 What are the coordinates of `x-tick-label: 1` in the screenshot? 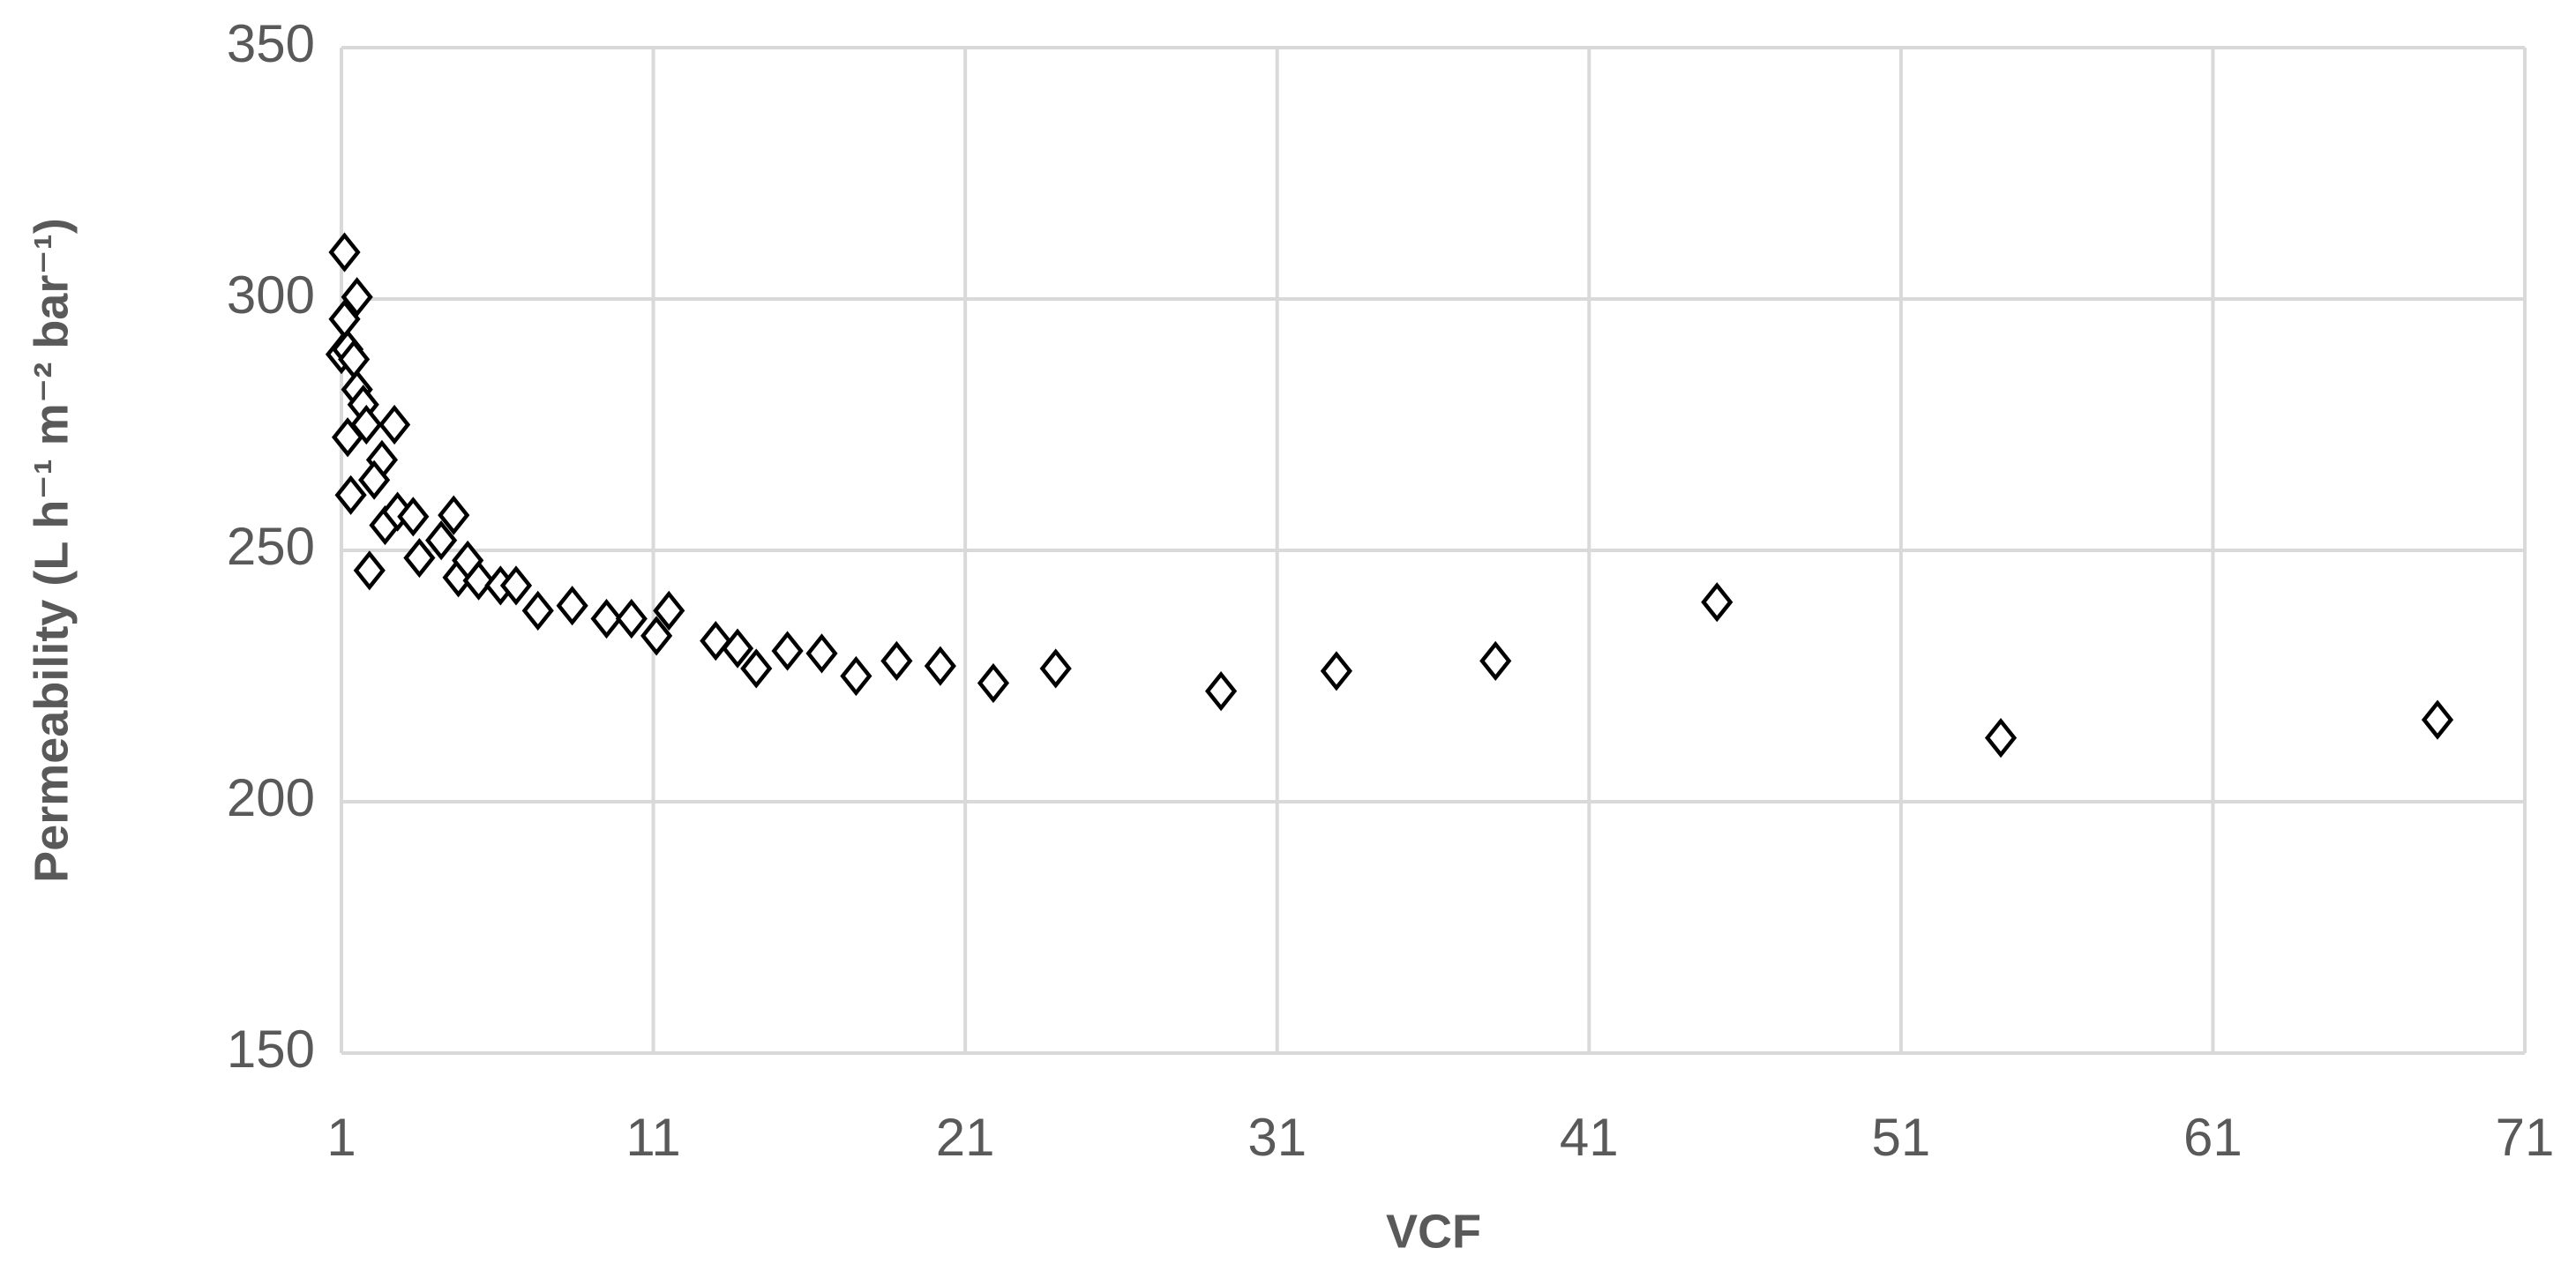 It's located at (341, 1137).